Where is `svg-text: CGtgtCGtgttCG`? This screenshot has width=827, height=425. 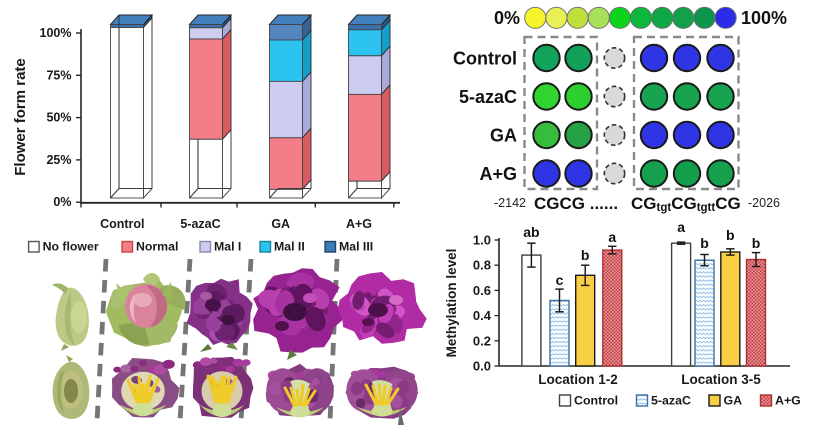
svg-text: CGtgtCGtgttCG is located at coordinates (686, 204).